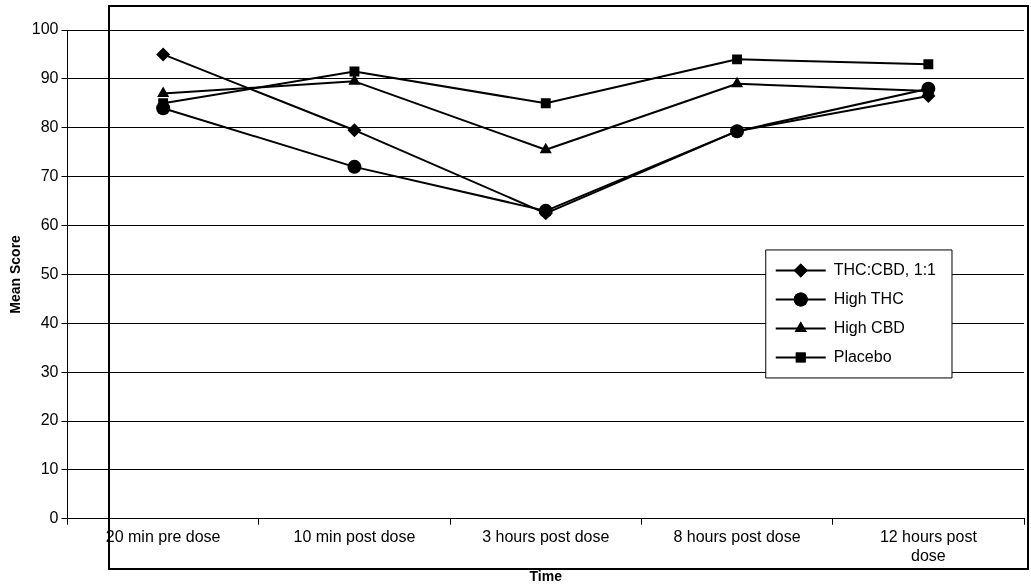 The height and width of the screenshot is (586, 1031). Describe the element at coordinates (546, 576) in the screenshot. I see `x-axis-title: Time` at that location.